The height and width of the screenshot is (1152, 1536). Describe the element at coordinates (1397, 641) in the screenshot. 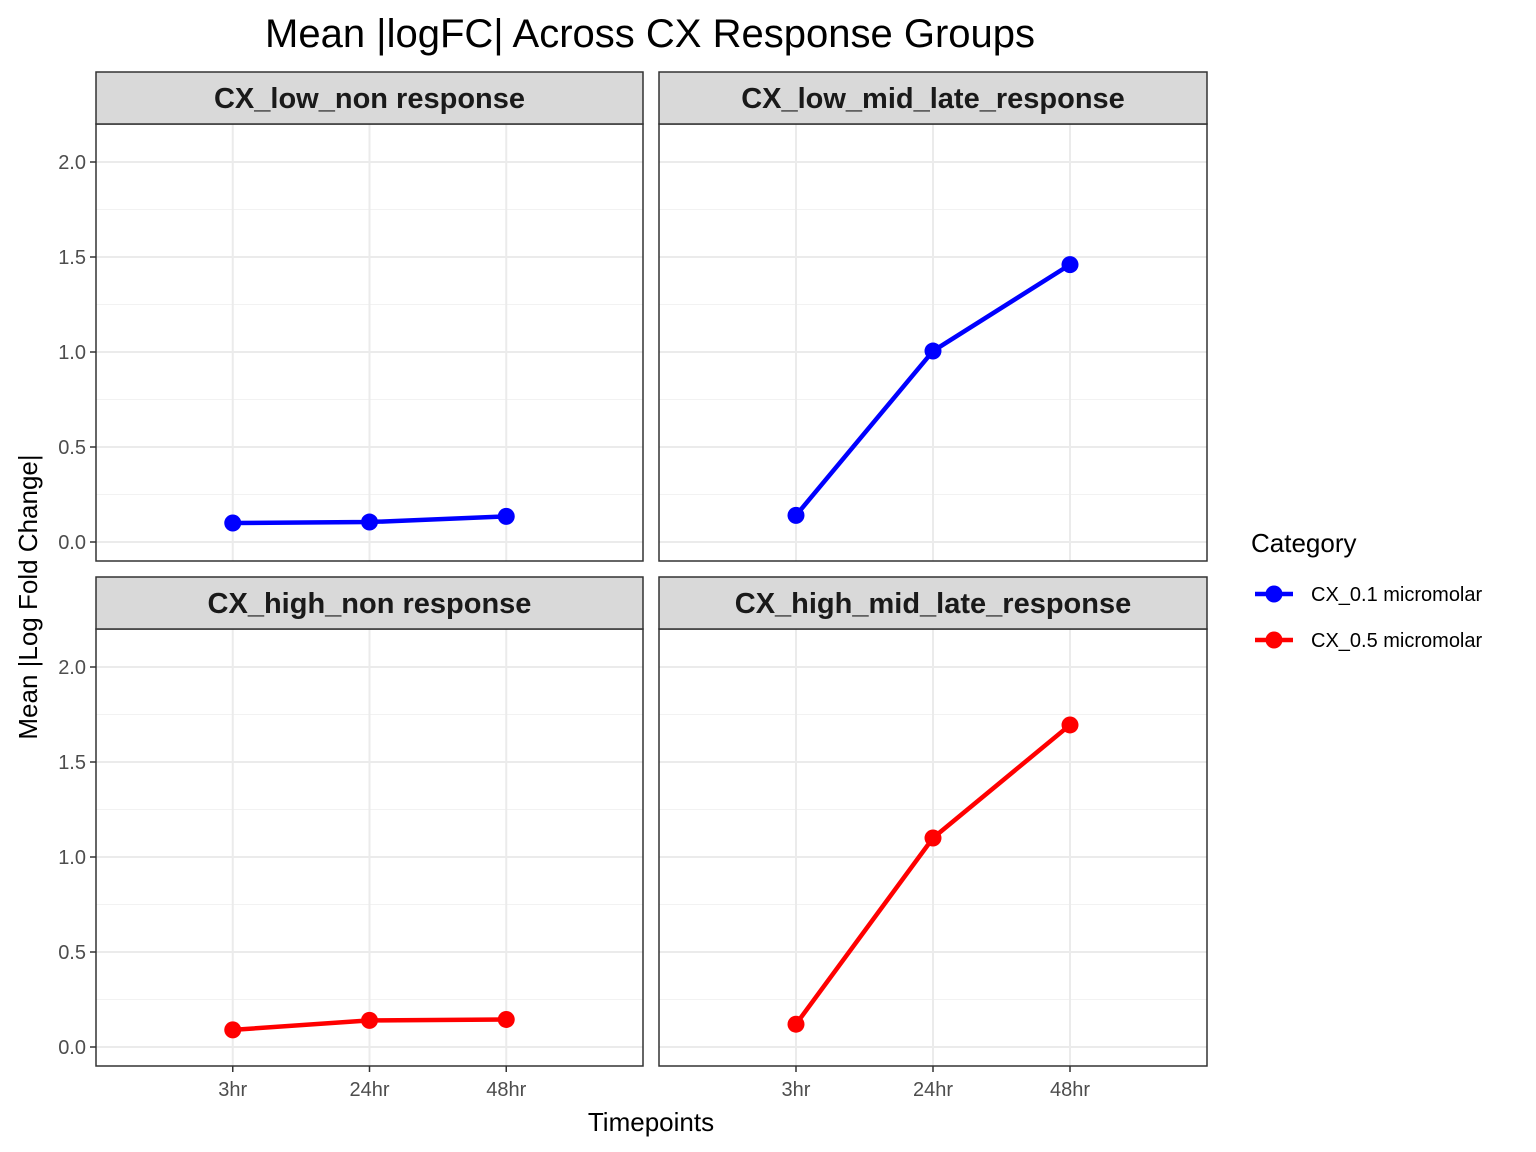

I see `legend-entry-label: CX_0.5 micromolar` at that location.